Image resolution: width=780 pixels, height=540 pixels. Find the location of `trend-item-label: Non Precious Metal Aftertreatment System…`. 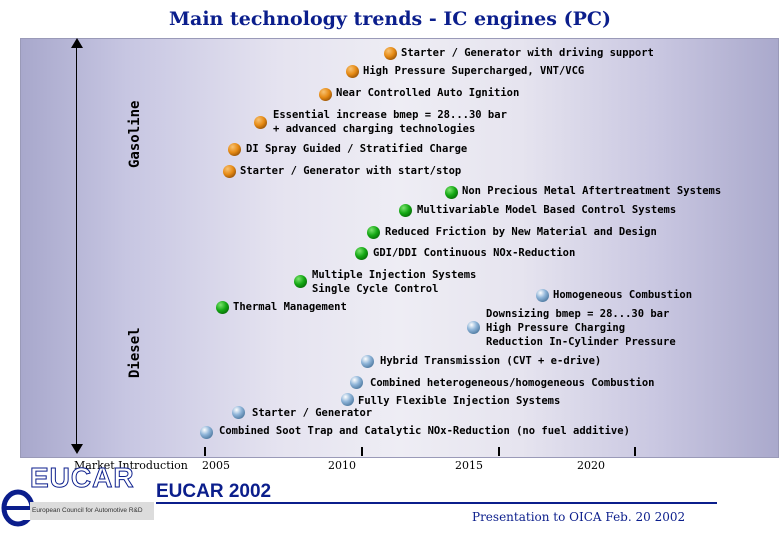

trend-item-label: Non Precious Metal Aftertreatment System… is located at coordinates (592, 191).